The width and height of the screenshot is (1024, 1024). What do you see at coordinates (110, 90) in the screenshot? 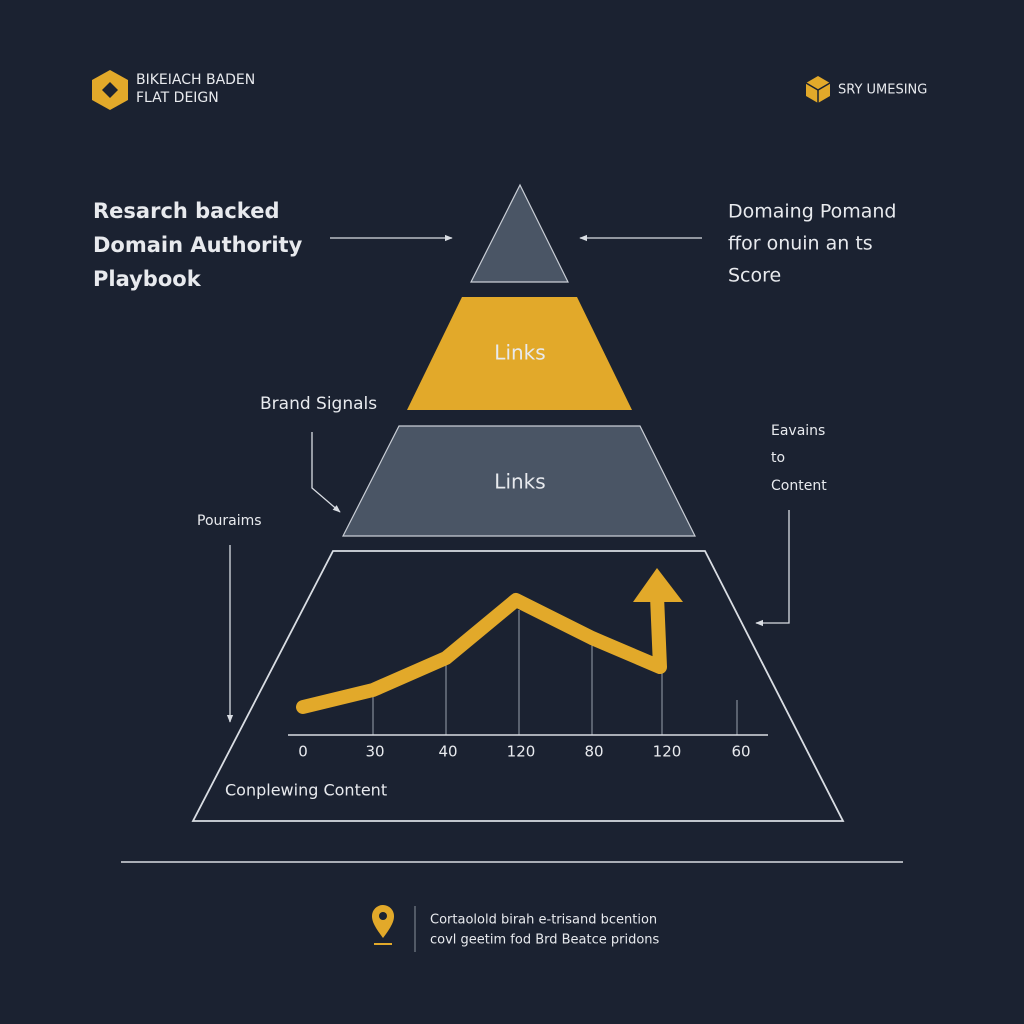
I see `logo-icon` at bounding box center [110, 90].